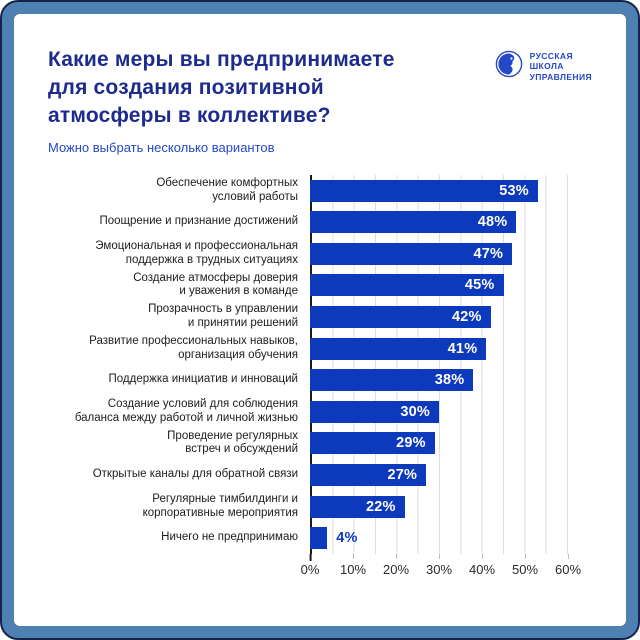 The image size is (640, 640). Describe the element at coordinates (439, 538) in the screenshot. I see `bar-track: 4%` at that location.